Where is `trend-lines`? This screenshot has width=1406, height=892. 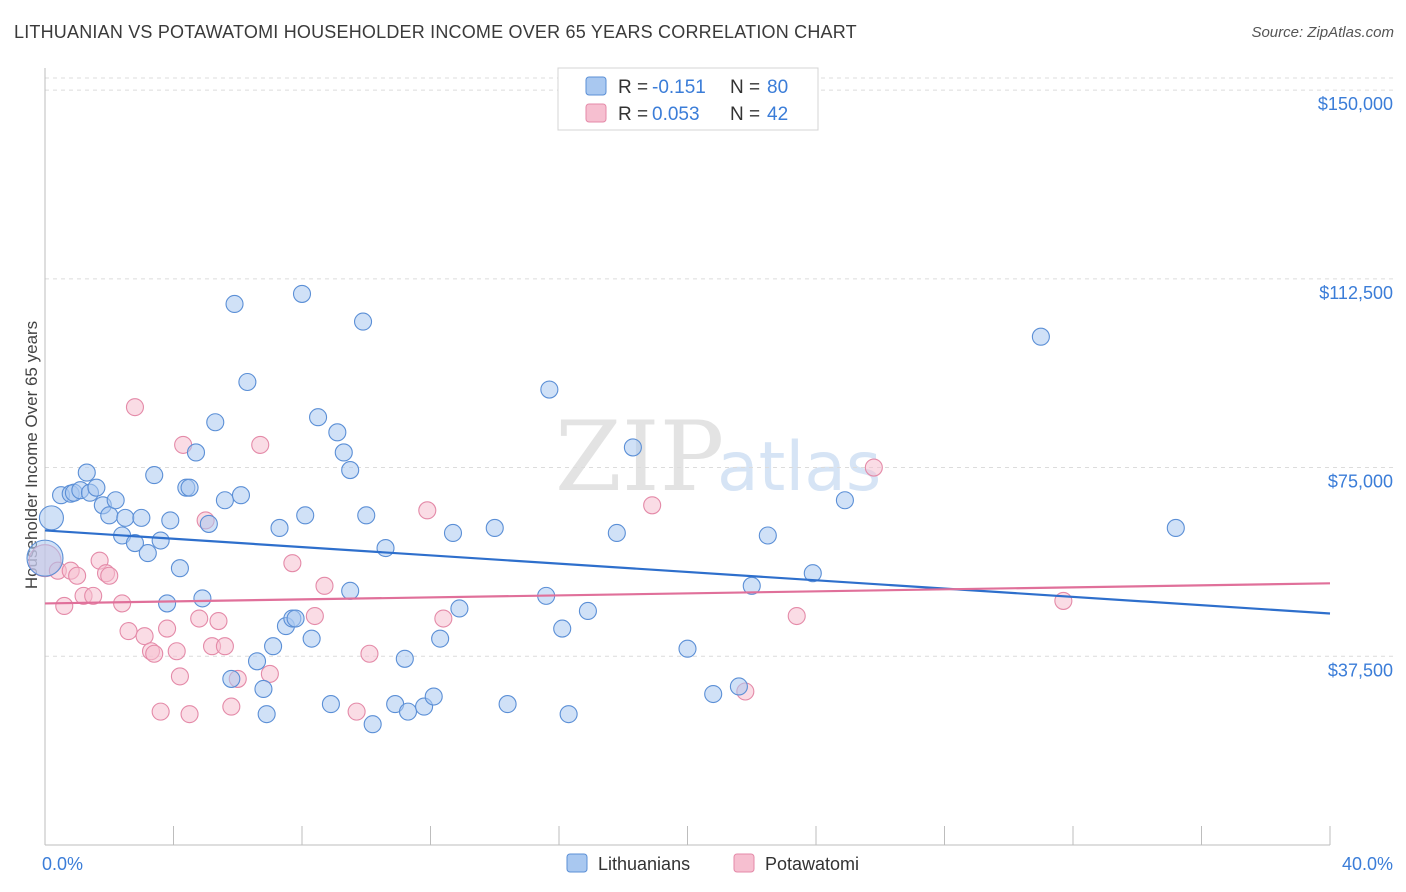
trend-lines is located at coordinates (687, 572).